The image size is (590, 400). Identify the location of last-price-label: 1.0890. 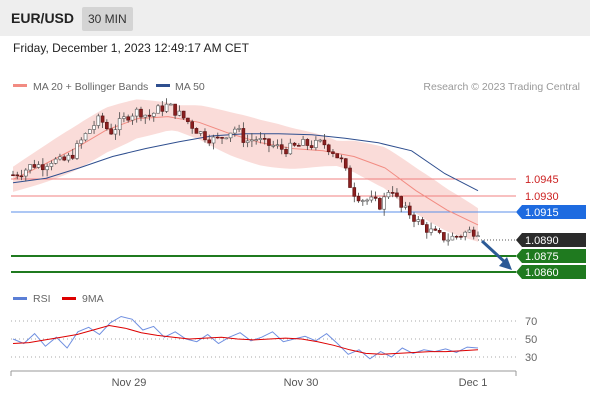
(542, 241).